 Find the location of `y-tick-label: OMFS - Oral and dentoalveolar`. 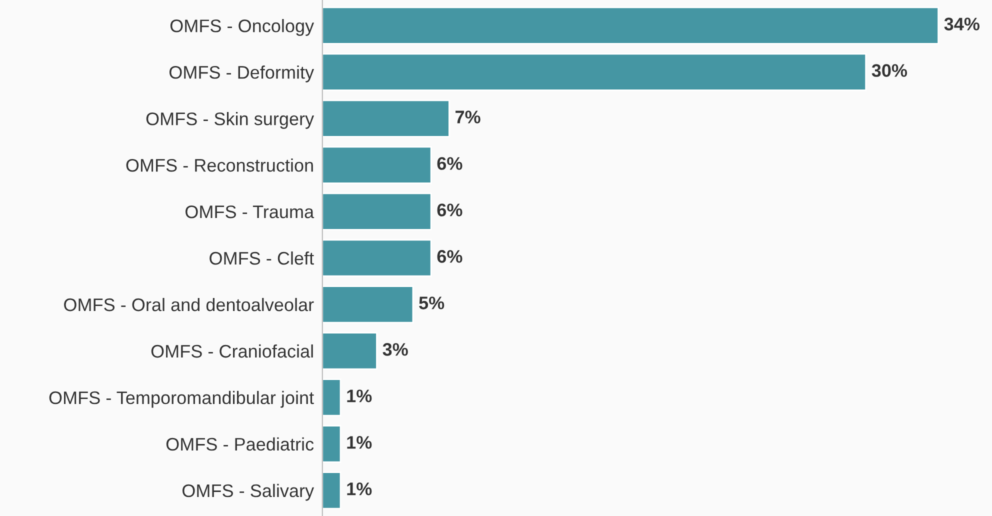

y-tick-label: OMFS - Oral and dentoalveolar is located at coordinates (189, 305).